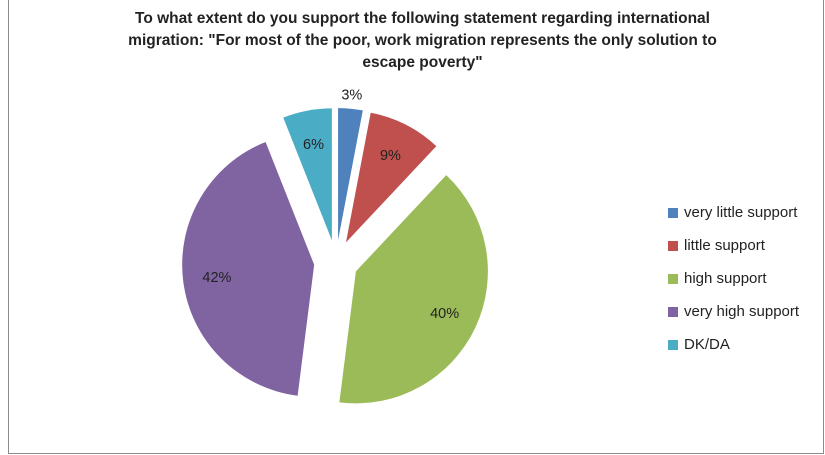 This screenshot has height=455, width=825. I want to click on pie-slice-very-little-support, so click(350, 174).